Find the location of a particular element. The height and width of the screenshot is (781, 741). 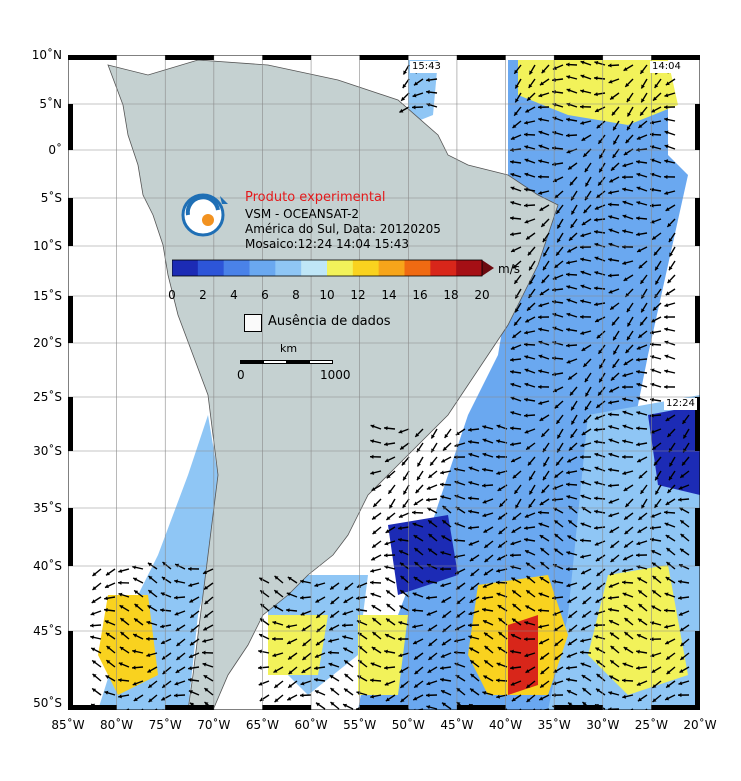

colorbar-tick-label: 14 is located at coordinates (389, 295).